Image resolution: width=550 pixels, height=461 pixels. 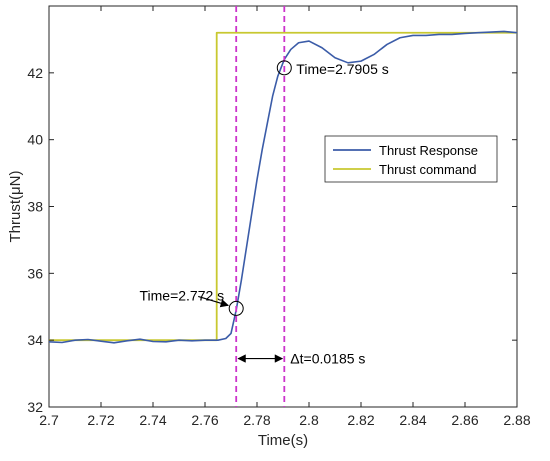 I want to click on y-tick-label: 32, so click(x=35, y=407).